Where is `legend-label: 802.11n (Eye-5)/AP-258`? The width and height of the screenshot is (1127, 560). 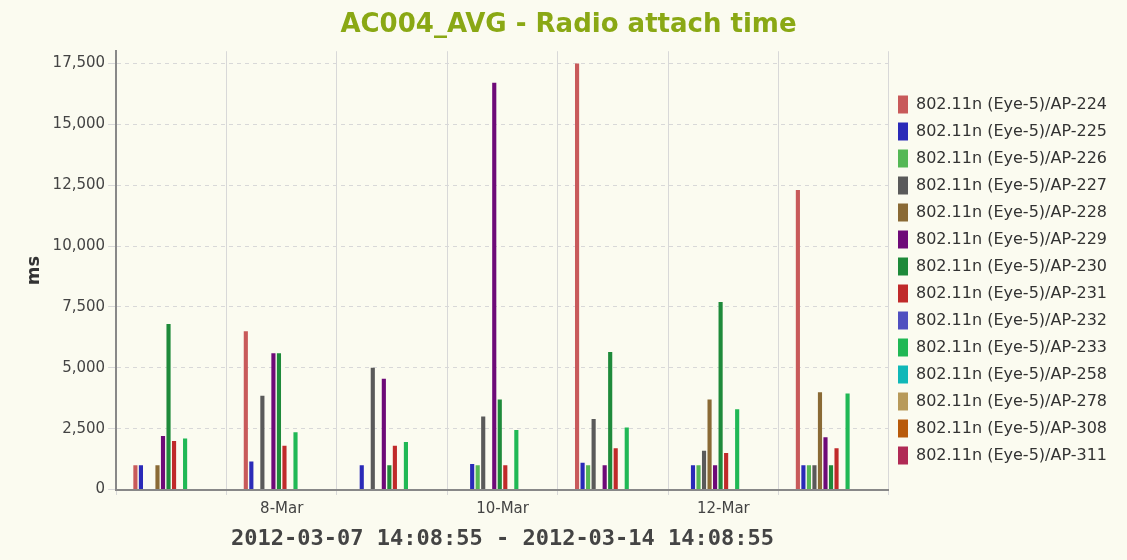
legend-label: 802.11n (Eye-5)/AP-258 is located at coordinates (1011, 373).